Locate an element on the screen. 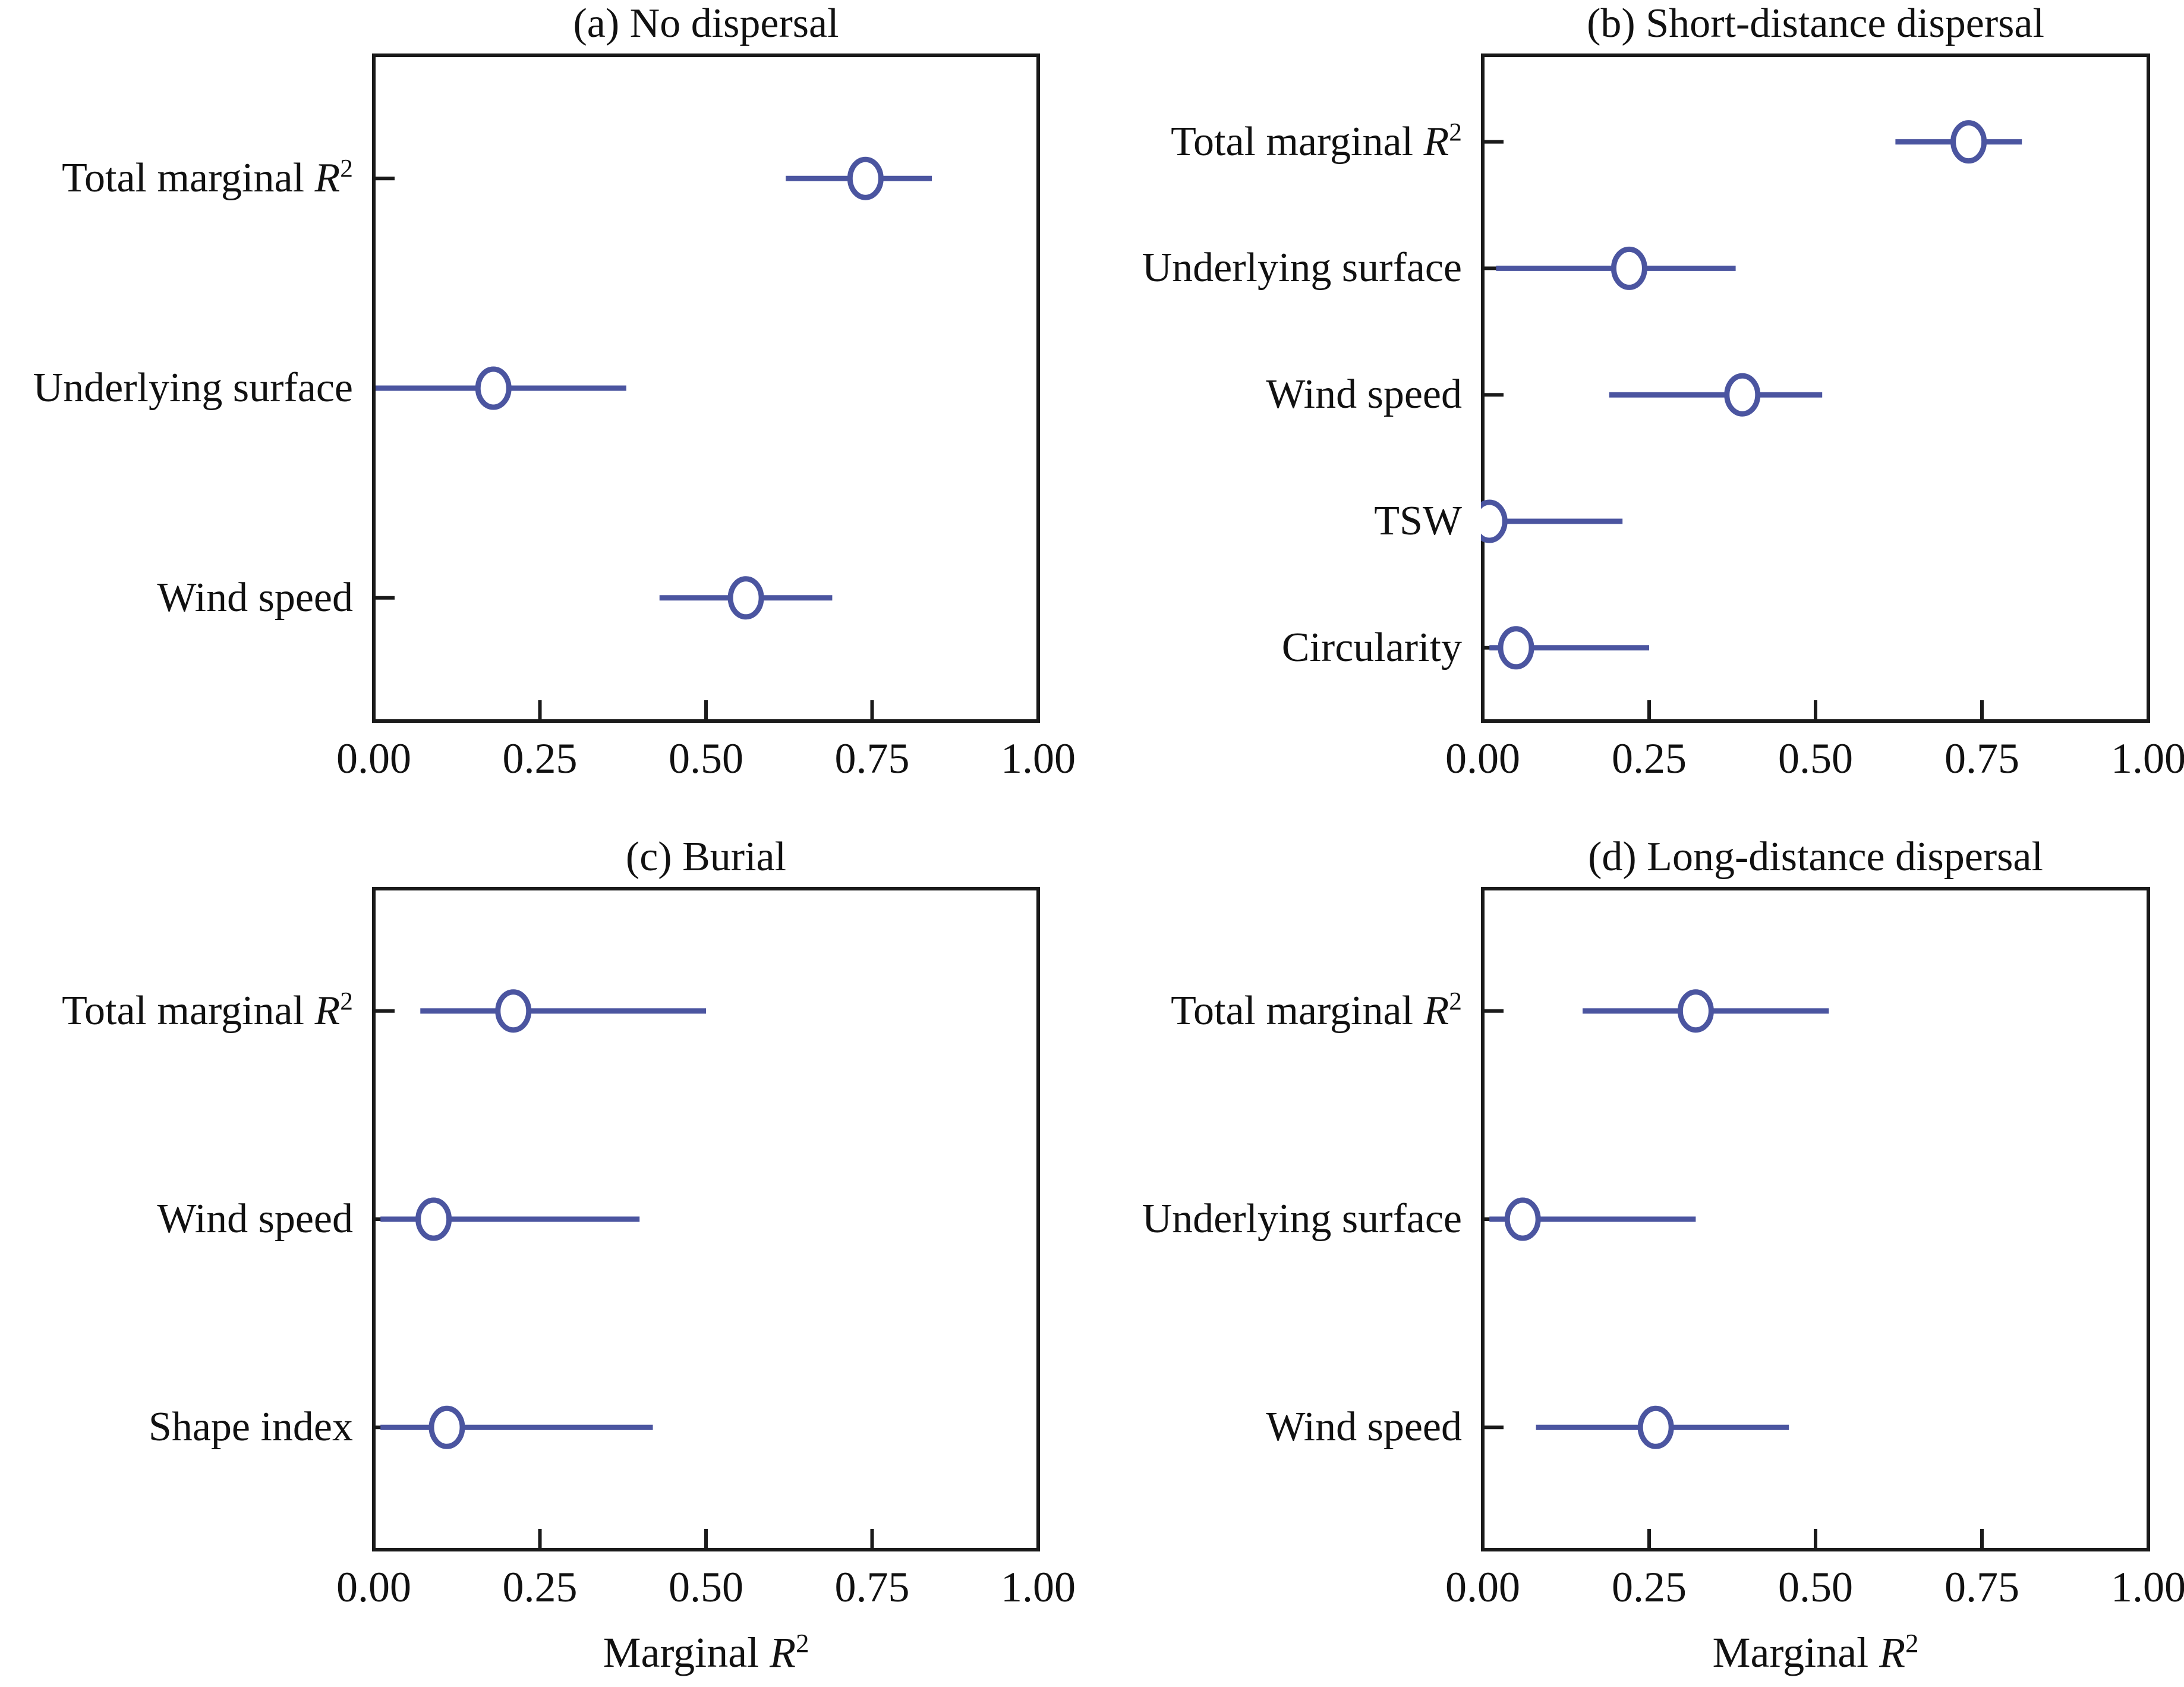  category-label: TSW is located at coordinates (1418, 521).